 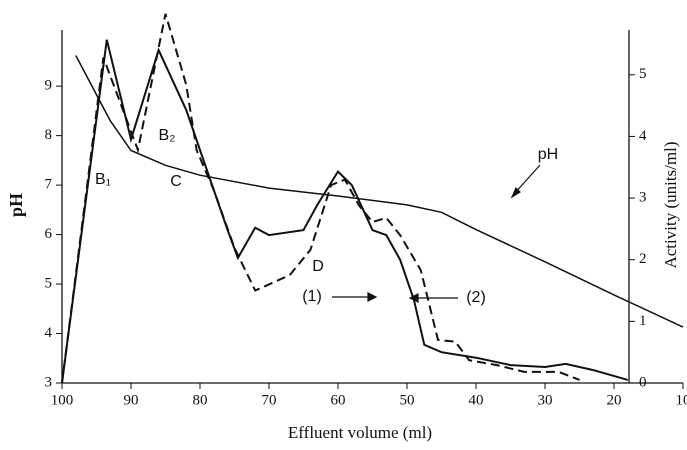 What do you see at coordinates (49, 333) in the screenshot?
I see `y-tick-label: 4` at bounding box center [49, 333].